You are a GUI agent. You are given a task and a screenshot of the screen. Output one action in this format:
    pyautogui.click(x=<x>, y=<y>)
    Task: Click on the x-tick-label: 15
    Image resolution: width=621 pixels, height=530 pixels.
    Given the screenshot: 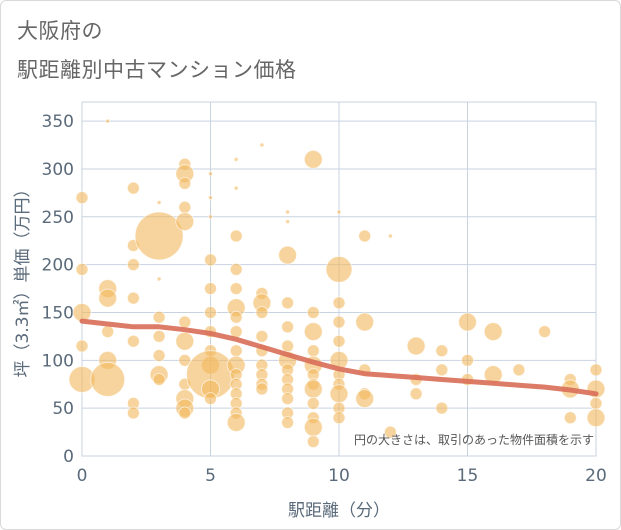 What is the action you would take?
    pyautogui.click(x=468, y=476)
    